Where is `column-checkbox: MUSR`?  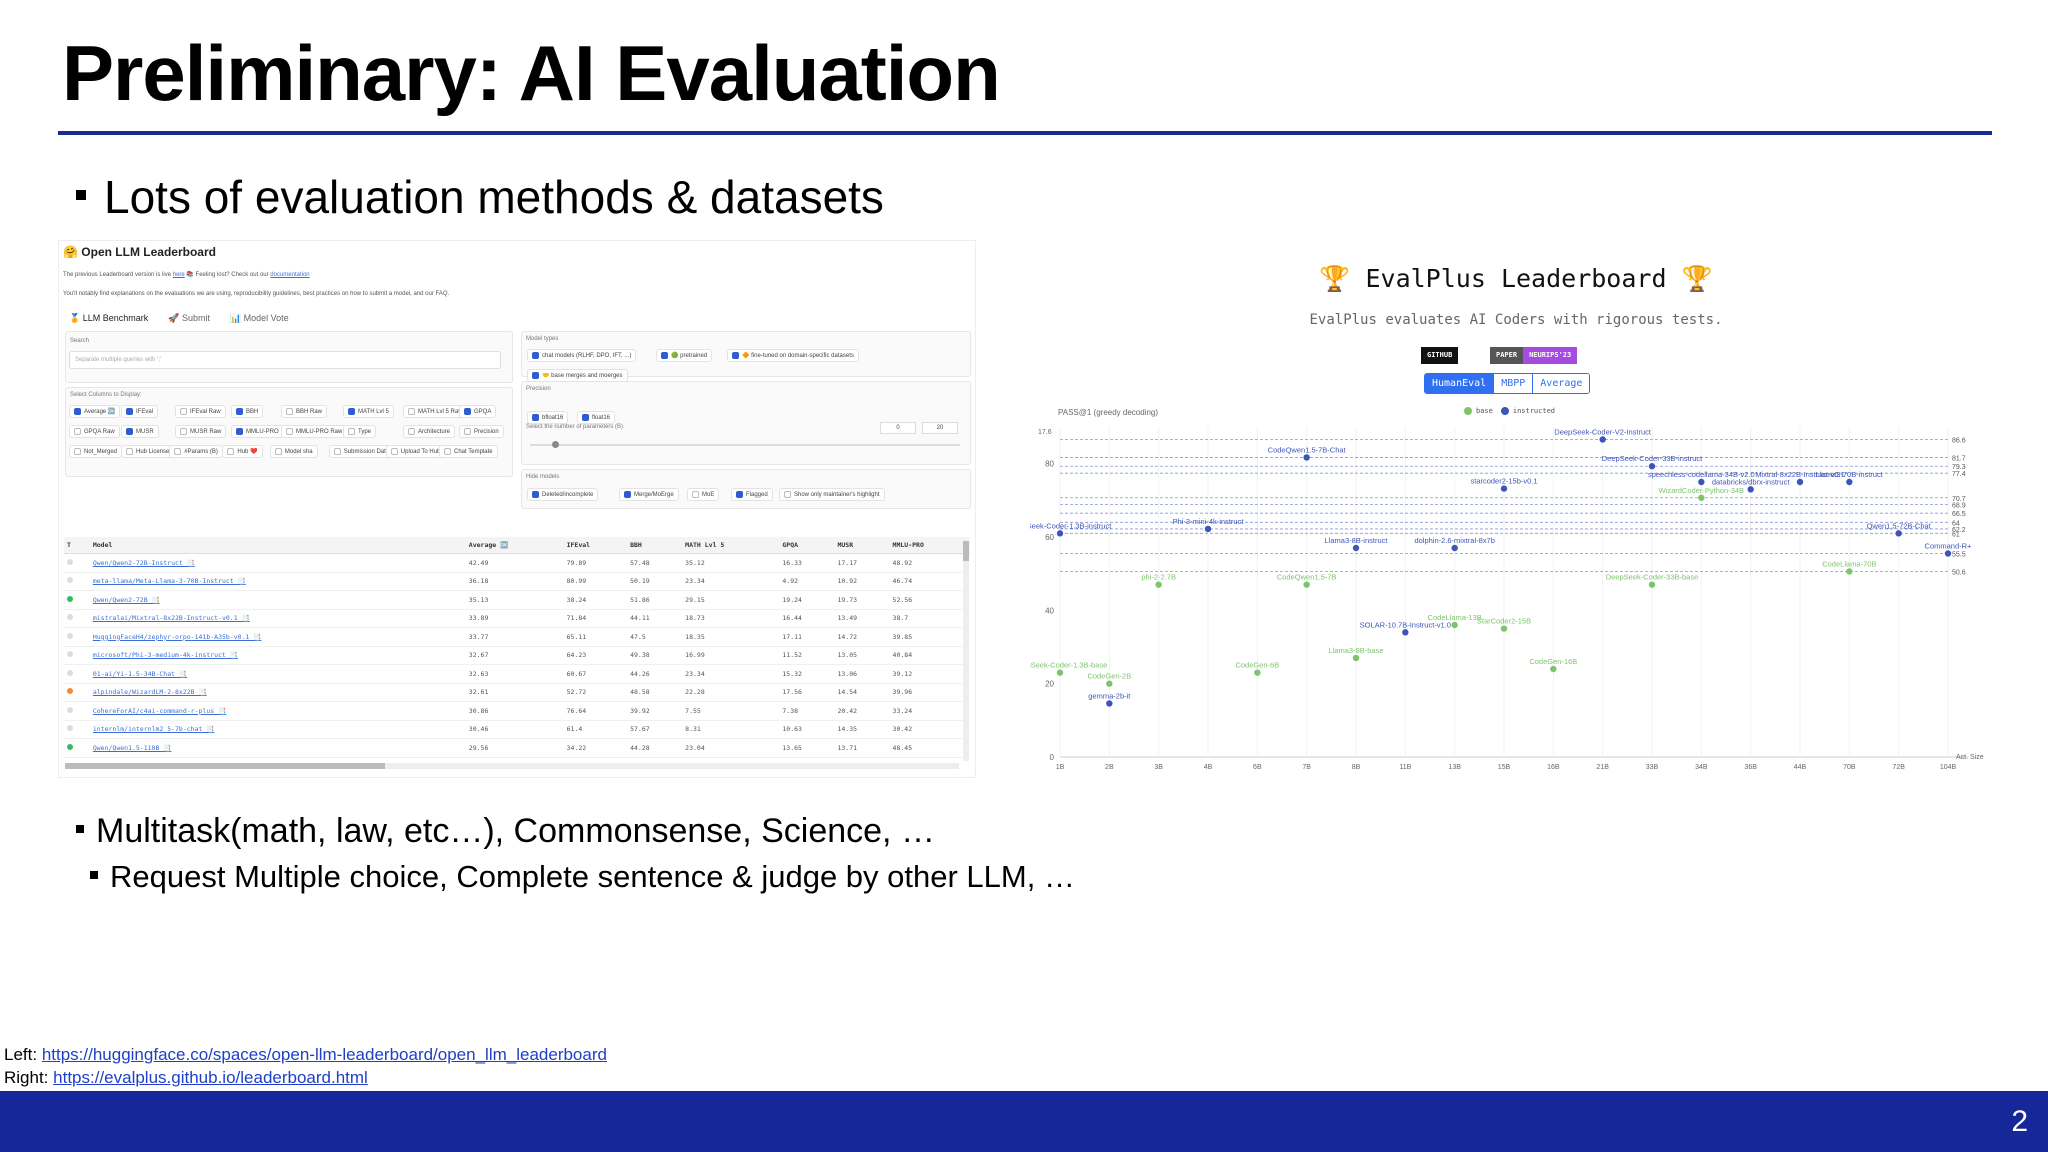 column-checkbox: MUSR is located at coordinates (140, 431).